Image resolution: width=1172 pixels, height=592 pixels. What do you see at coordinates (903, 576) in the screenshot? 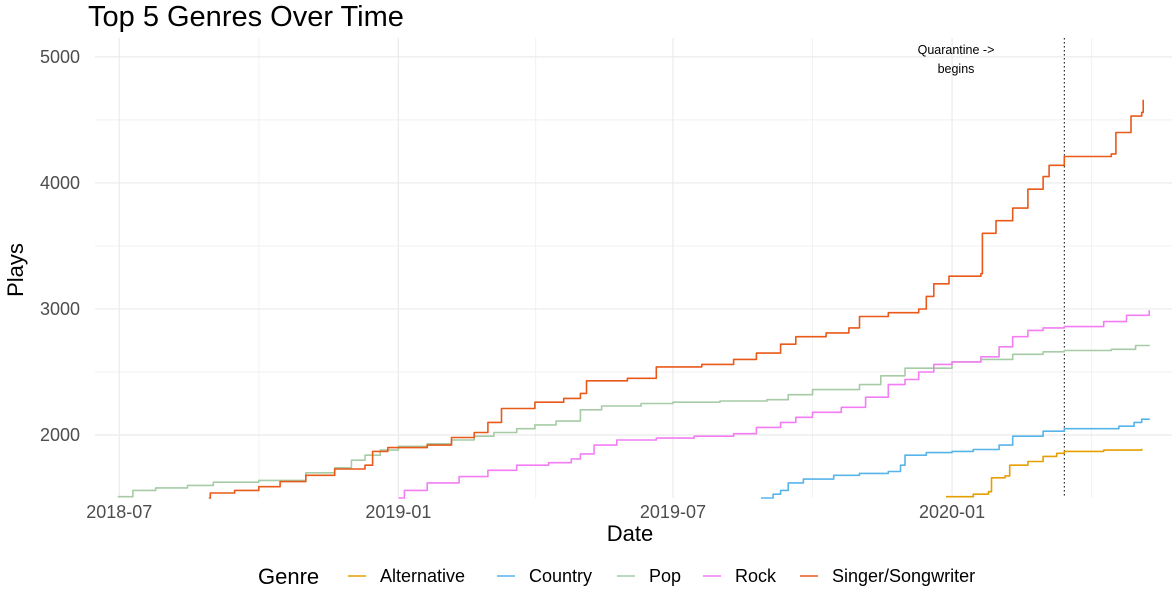
I see `legend-label: Singer/Songwriter` at bounding box center [903, 576].